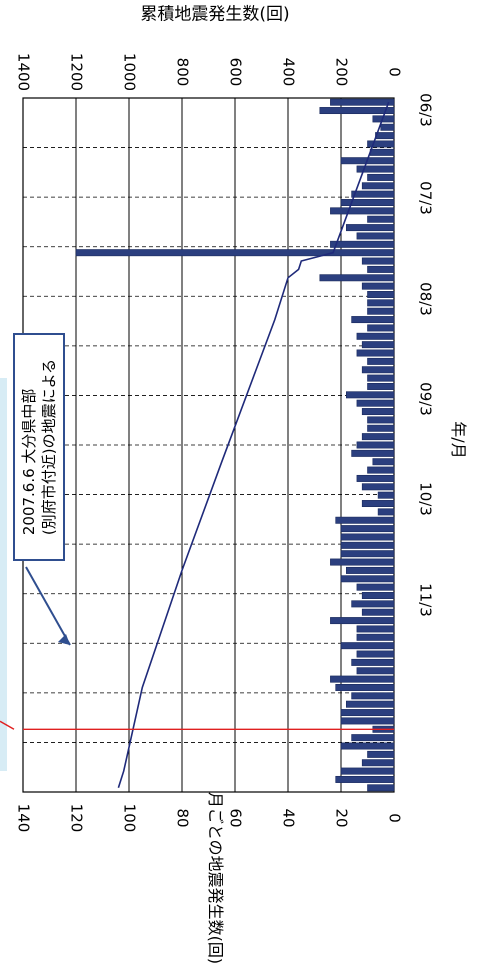 The image size is (478, 964). Describe the element at coordinates (458, 440) in the screenshot. I see `x-axis-title: 年/月` at that location.